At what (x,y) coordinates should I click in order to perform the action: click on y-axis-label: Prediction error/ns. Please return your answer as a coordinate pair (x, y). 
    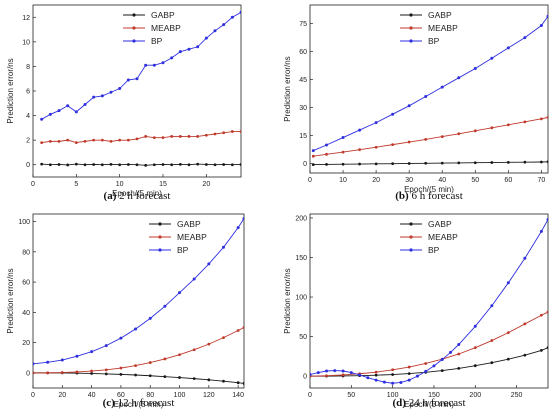
    Looking at the image, I should click on (10, 90).